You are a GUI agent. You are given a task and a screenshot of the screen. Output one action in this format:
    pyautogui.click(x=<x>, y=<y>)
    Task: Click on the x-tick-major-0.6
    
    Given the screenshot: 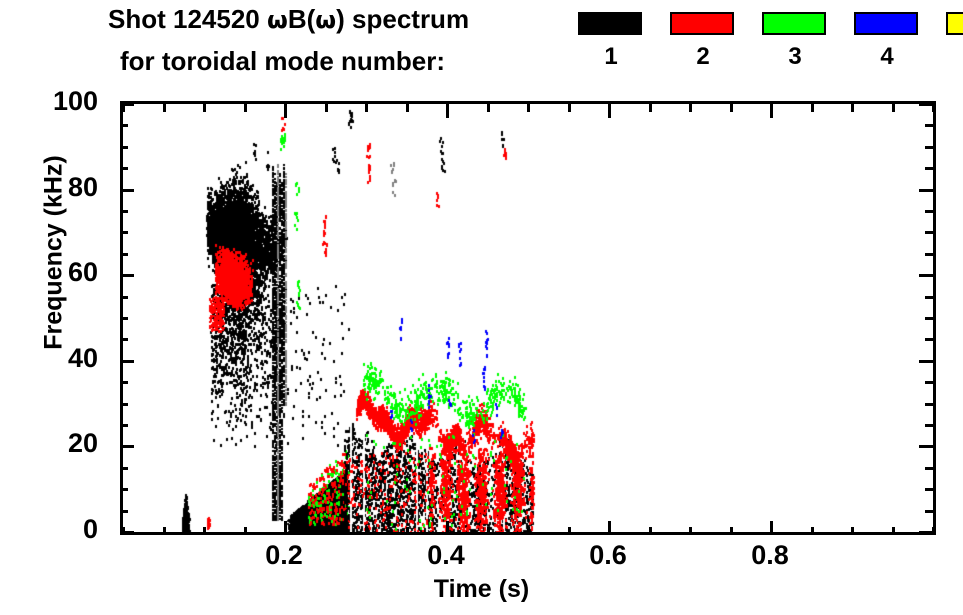 What is the action you would take?
    pyautogui.click(x=609, y=528)
    